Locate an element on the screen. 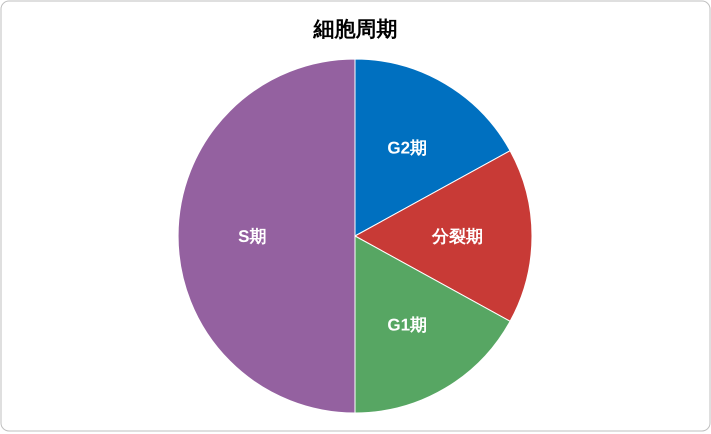 The image size is (711, 434). chart-title: 細胞周期 is located at coordinates (355, 29).